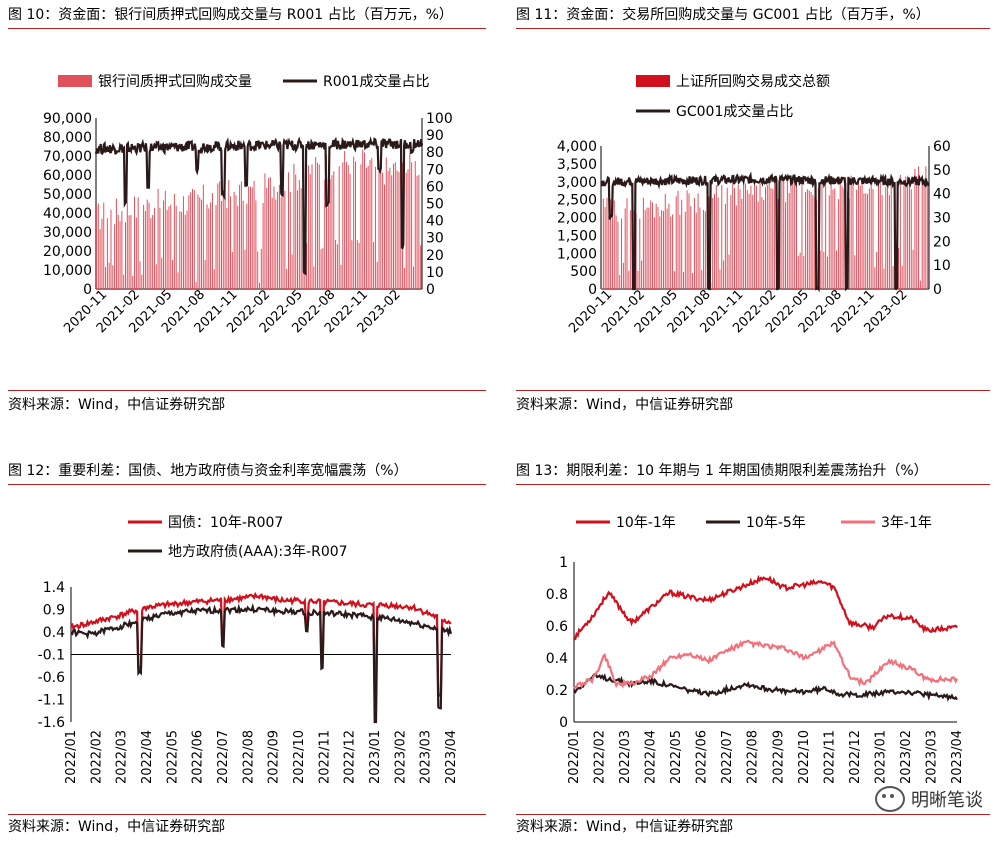 This screenshot has width=997, height=841. I want to click on y-tick-label-right: 30, so click(435, 239).